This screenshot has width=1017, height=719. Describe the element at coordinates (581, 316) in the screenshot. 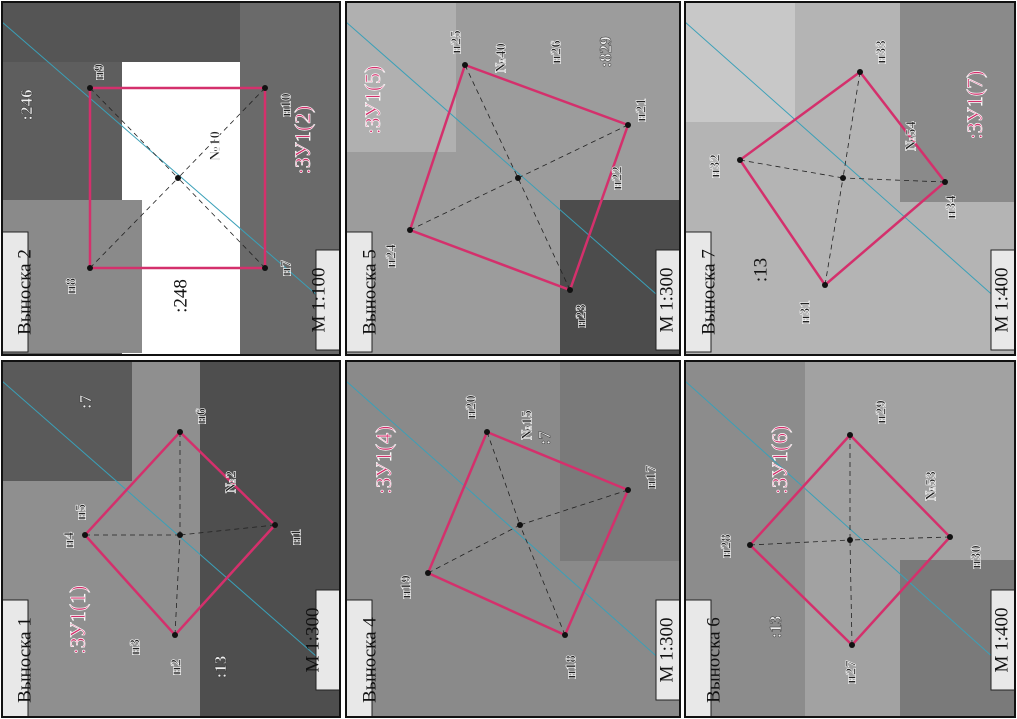

I see `point-label: н23` at that location.